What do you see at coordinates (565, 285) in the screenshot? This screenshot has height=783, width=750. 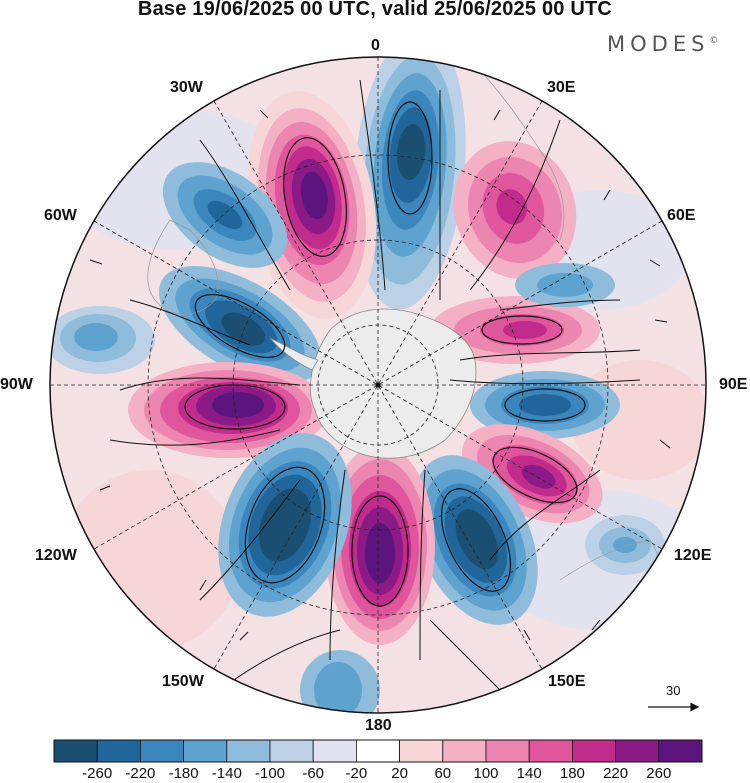 I see `anomaly-negative-65e-core` at bounding box center [565, 285].